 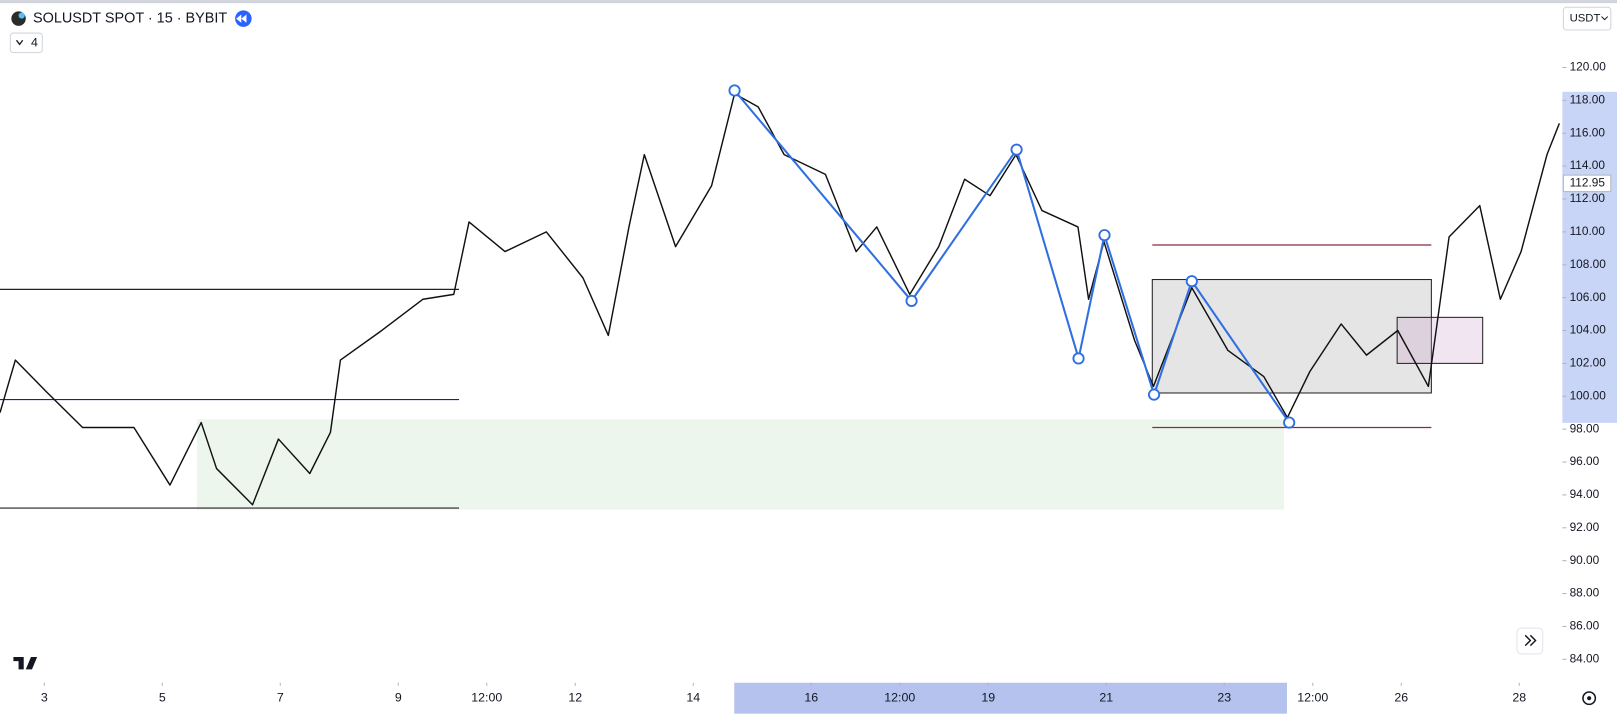 I want to click on x-tick-label: 26, so click(x=1401, y=697).